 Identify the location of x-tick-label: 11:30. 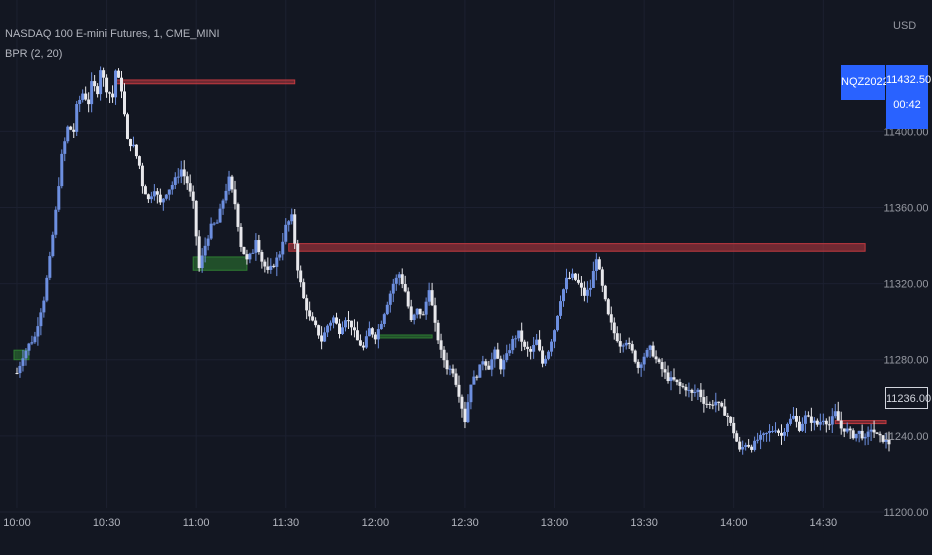
(285, 523).